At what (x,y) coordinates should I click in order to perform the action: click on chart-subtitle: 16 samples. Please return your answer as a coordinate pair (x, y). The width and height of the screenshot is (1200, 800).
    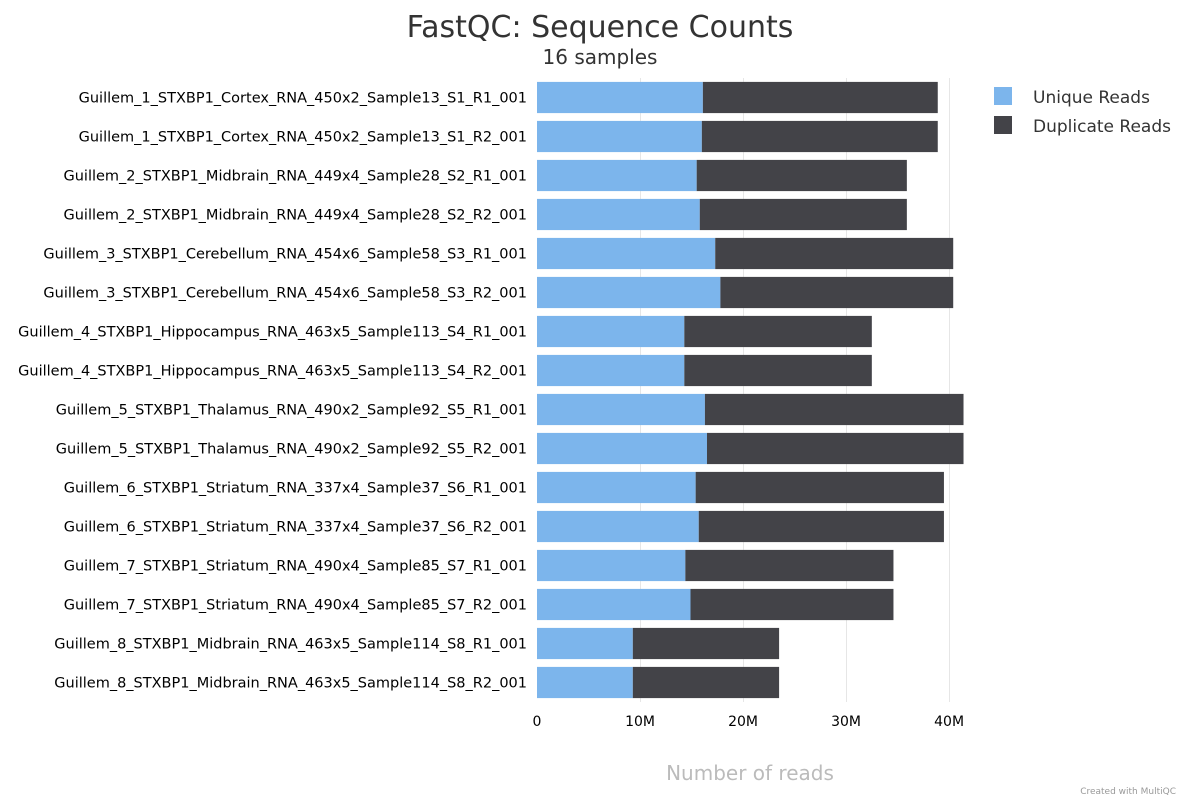
    Looking at the image, I should click on (600, 57).